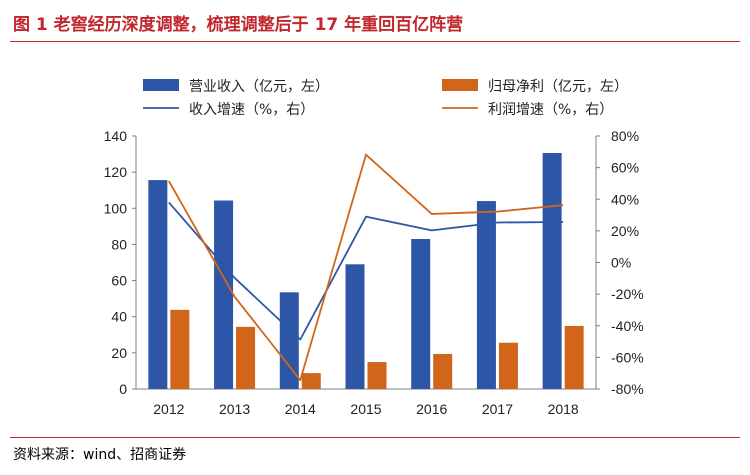 This screenshot has height=475, width=750. I want to click on left-tick-label: 20, so click(119, 353).